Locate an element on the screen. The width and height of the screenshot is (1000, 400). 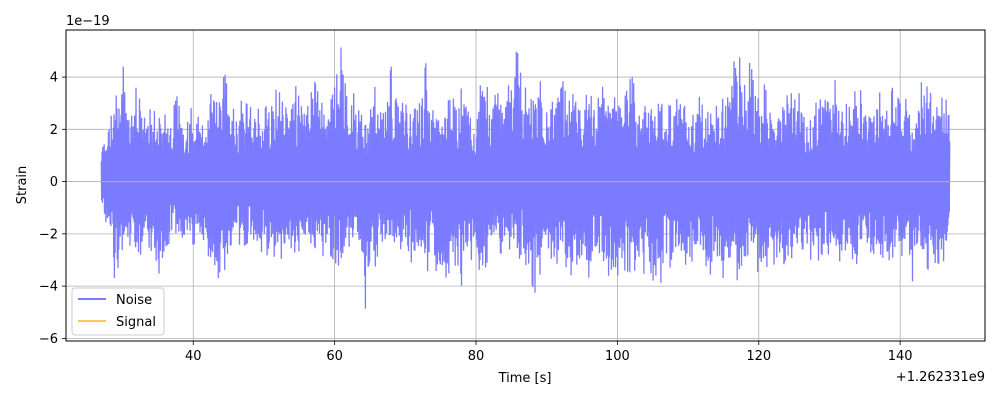
legend: Noise Signal is located at coordinates (118, 311).